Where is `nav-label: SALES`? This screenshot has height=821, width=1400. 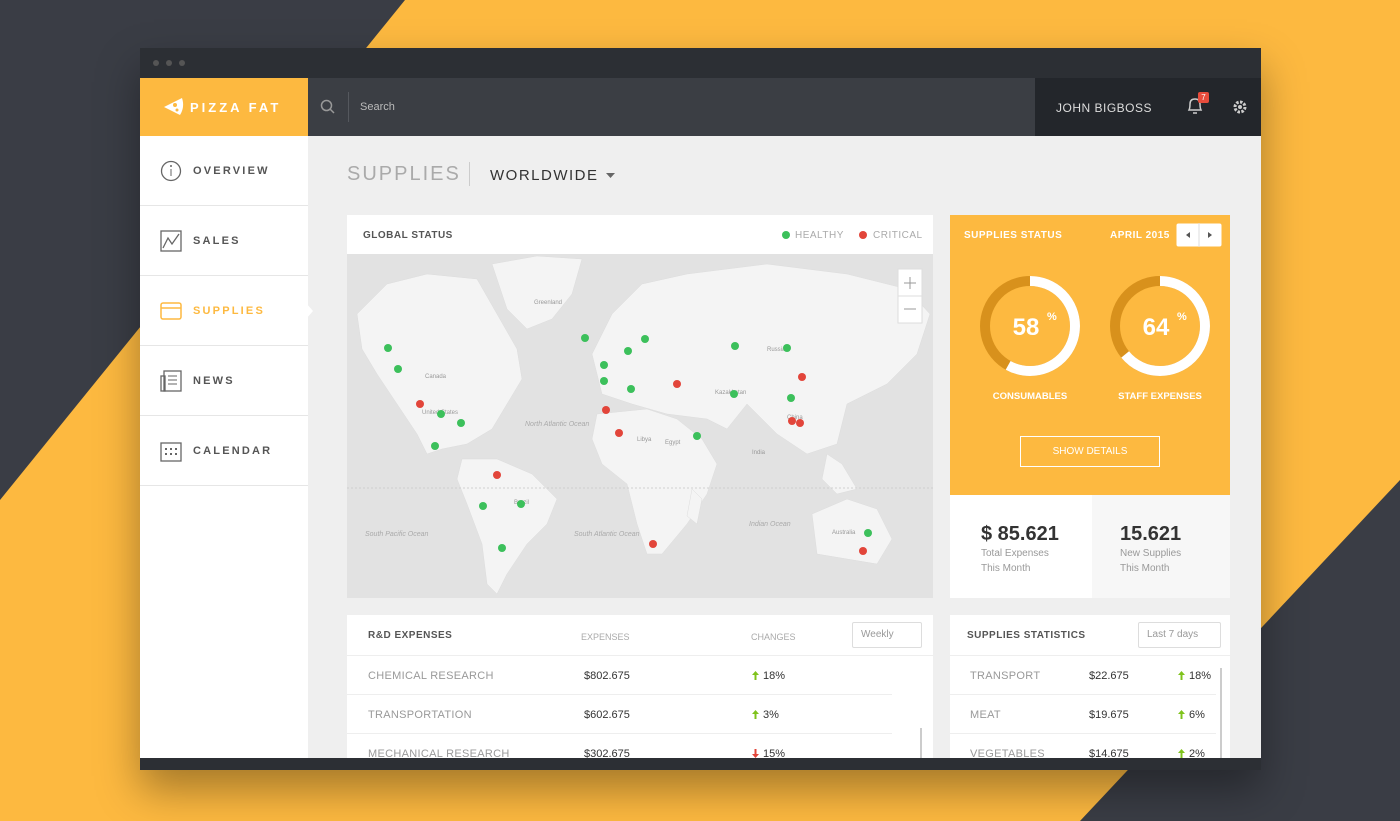 nav-label: SALES is located at coordinates (217, 240).